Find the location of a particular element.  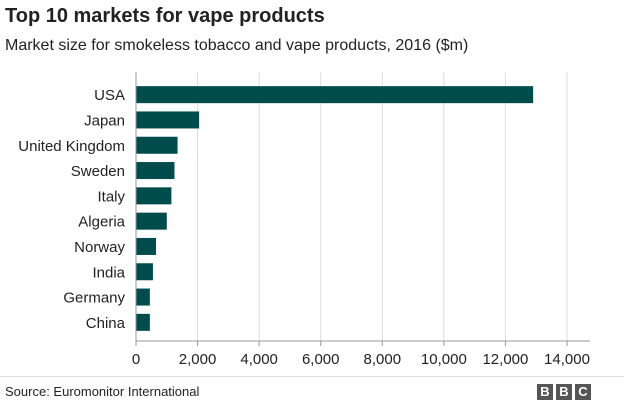

category-label: Japan is located at coordinates (104, 120).